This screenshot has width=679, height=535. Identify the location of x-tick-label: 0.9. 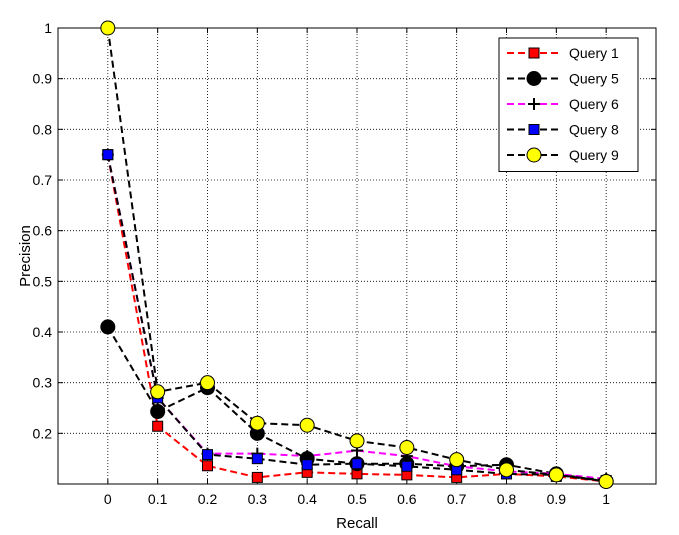
(557, 499).